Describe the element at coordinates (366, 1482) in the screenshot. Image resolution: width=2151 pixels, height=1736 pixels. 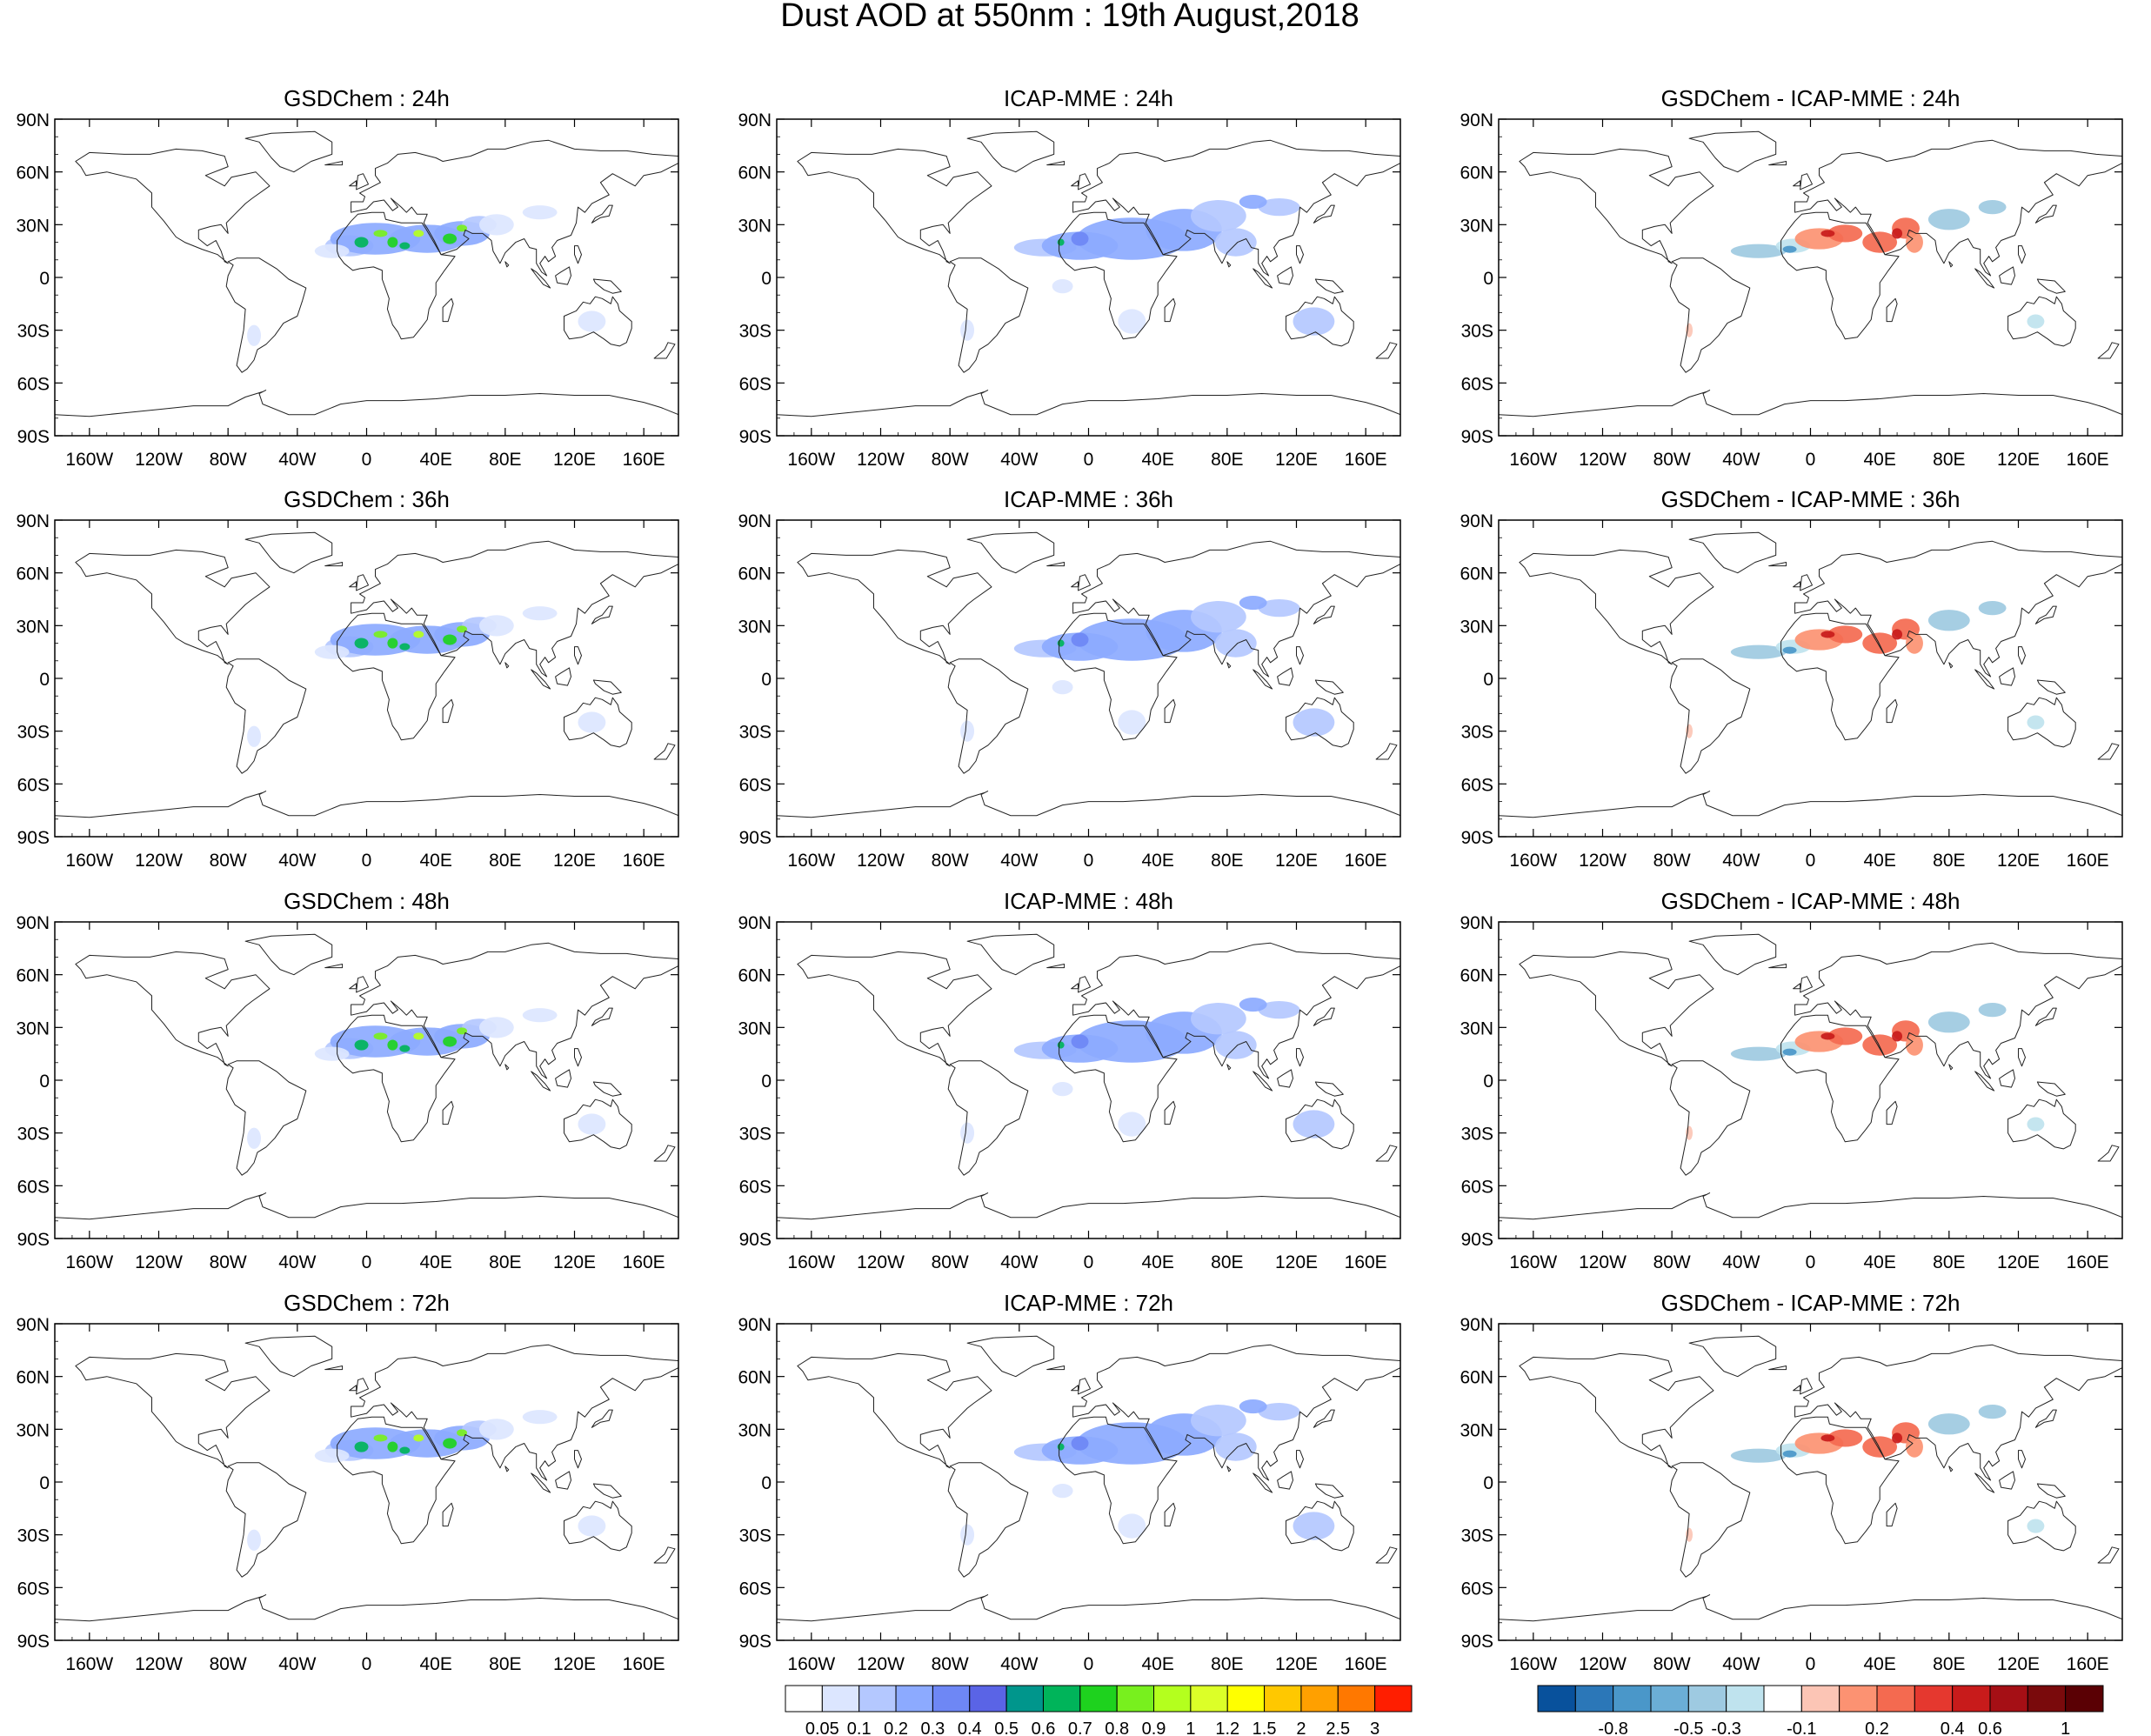
I see `map-background` at that location.